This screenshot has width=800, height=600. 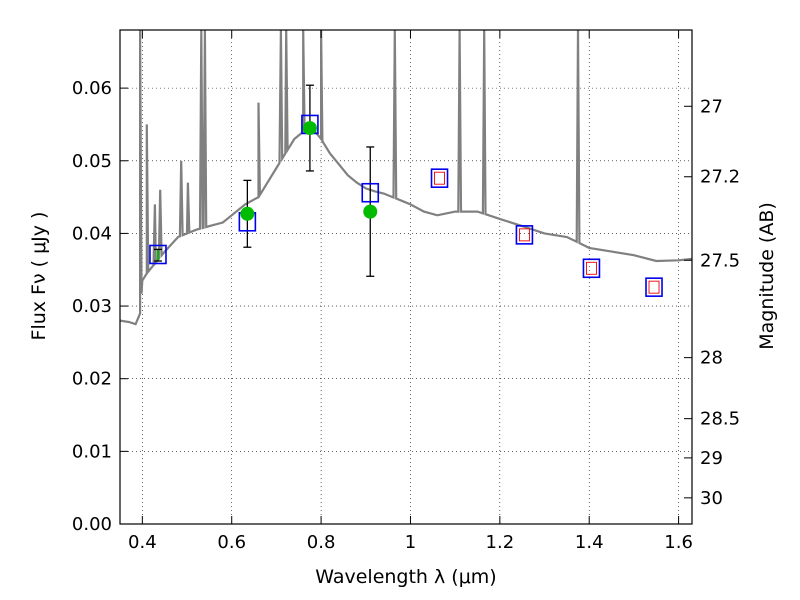 I want to click on error-bars, so click(x=264, y=180).